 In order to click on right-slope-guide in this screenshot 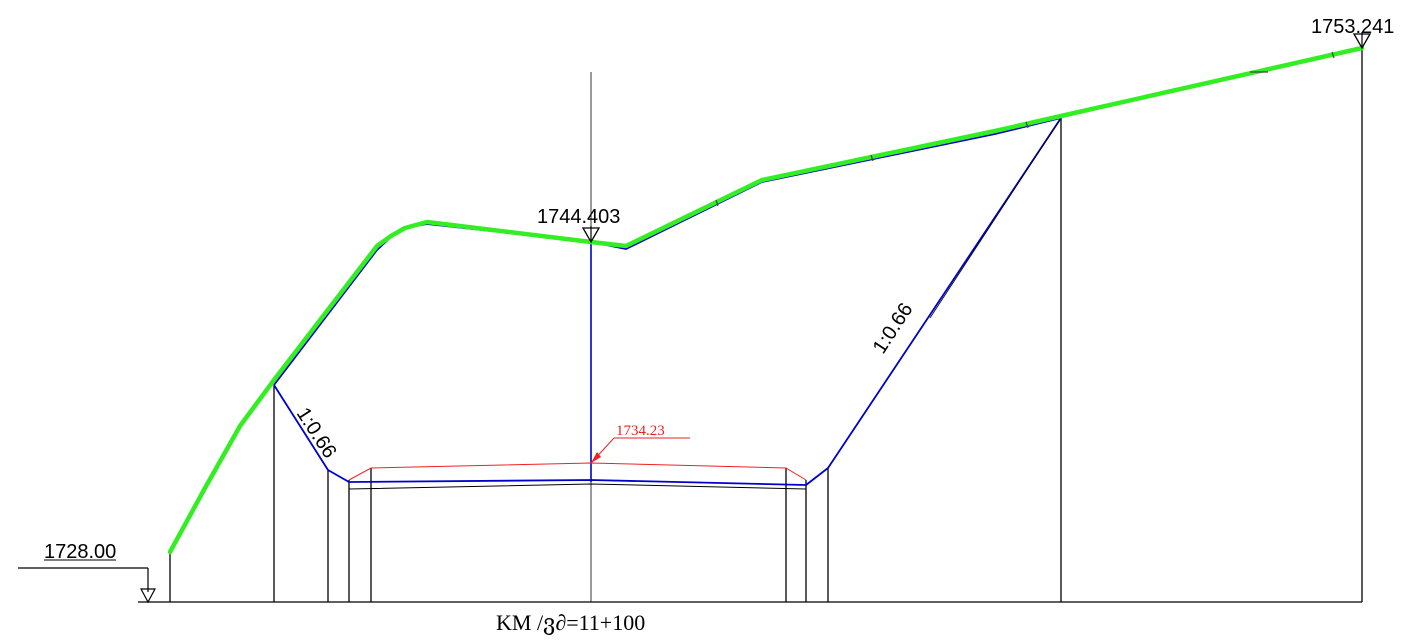, I will do `click(995, 218)`.